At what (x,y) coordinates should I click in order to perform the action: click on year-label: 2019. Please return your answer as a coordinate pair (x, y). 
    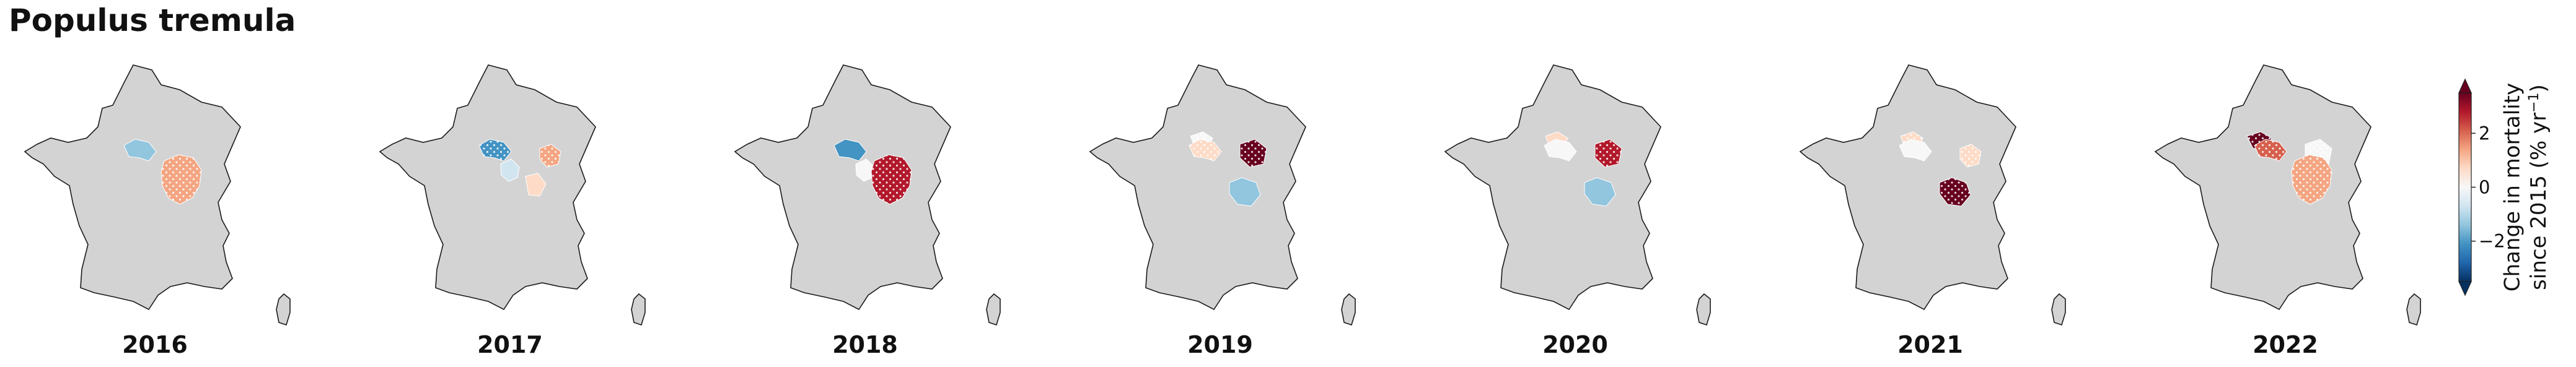
    Looking at the image, I should click on (1220, 345).